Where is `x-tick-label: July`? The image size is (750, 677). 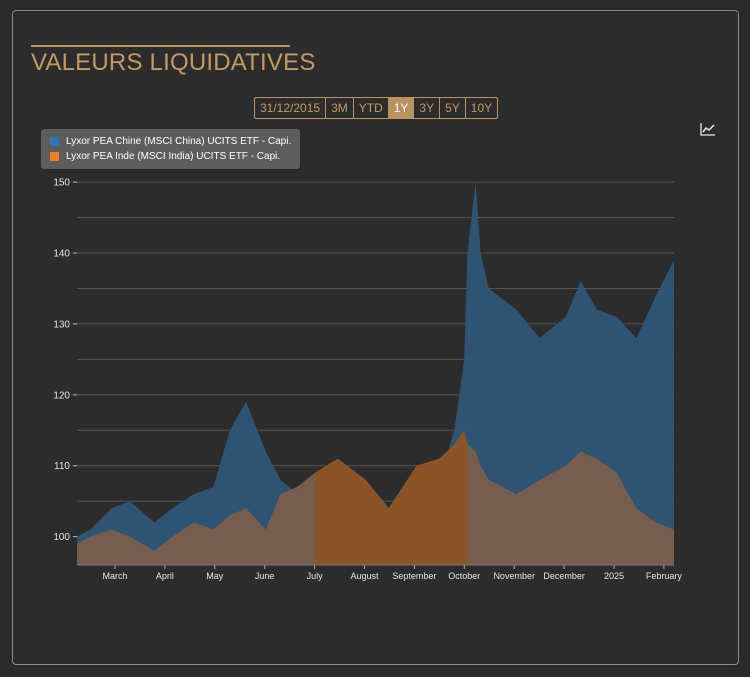 x-tick-label: July is located at coordinates (315, 576).